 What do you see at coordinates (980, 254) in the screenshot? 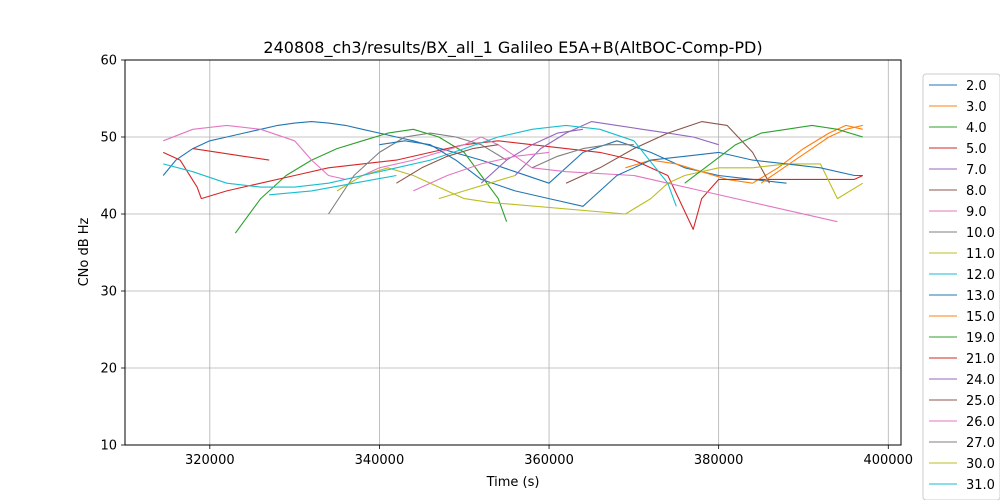
I see `legend-label: 11.0` at bounding box center [980, 254].